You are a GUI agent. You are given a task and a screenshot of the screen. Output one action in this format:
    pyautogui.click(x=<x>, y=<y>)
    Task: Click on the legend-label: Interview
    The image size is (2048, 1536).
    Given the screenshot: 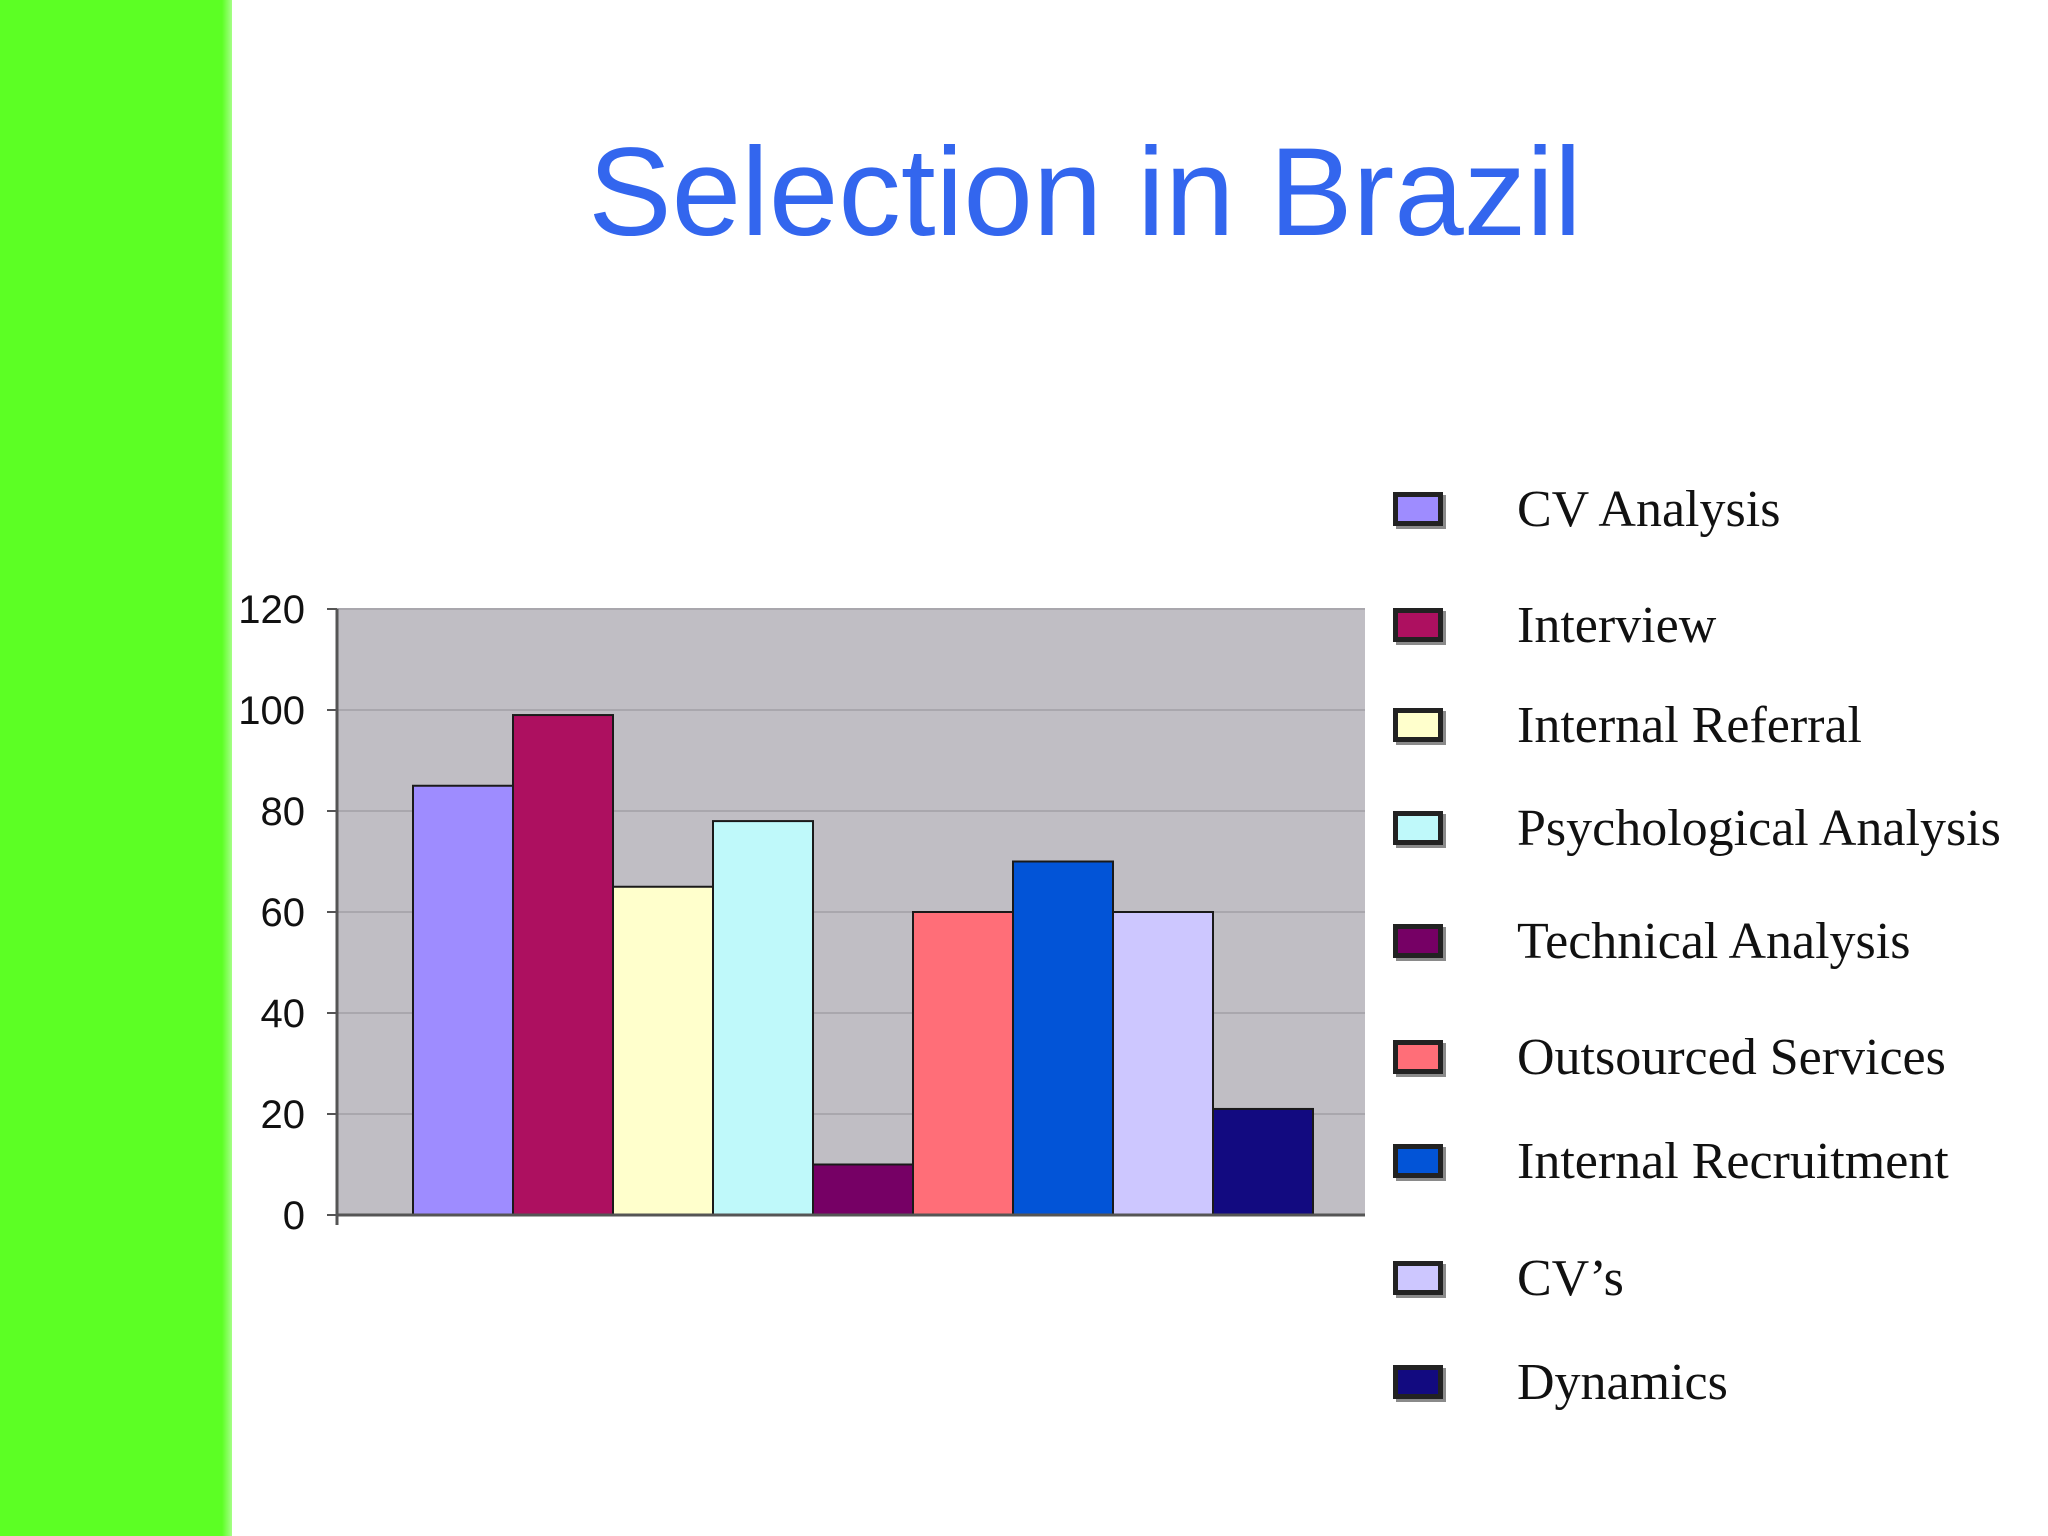 What is the action you would take?
    pyautogui.click(x=1617, y=625)
    